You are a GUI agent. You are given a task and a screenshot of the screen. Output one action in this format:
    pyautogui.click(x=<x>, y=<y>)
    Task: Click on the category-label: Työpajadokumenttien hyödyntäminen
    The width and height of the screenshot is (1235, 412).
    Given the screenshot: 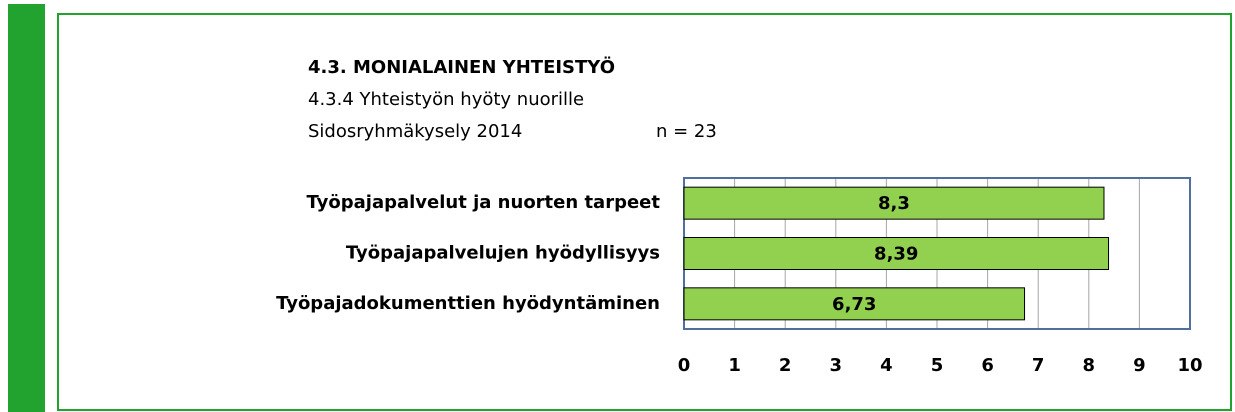 What is the action you would take?
    pyautogui.click(x=468, y=303)
    